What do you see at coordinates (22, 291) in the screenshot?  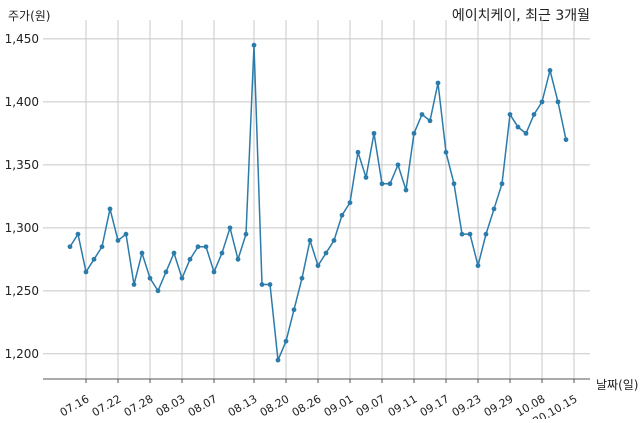 I see `y-tick-label: 1,250` at bounding box center [22, 291].